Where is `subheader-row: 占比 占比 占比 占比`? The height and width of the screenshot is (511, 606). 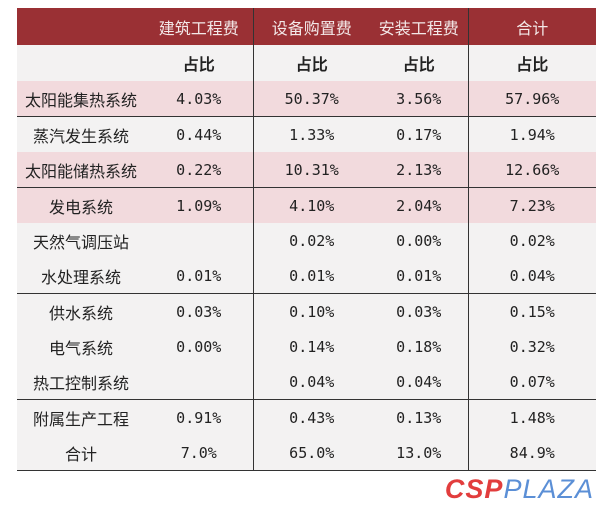 subheader-row: 占比 占比 占比 占比 is located at coordinates (306, 63).